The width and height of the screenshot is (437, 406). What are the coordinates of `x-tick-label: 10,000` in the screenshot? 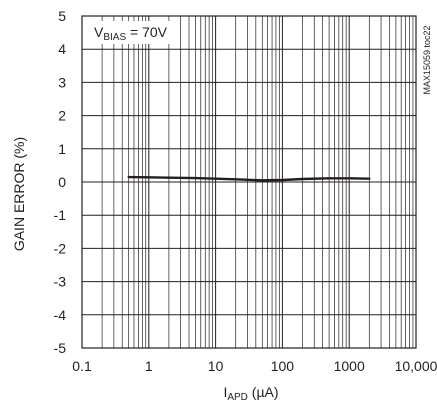 It's located at (416, 366).